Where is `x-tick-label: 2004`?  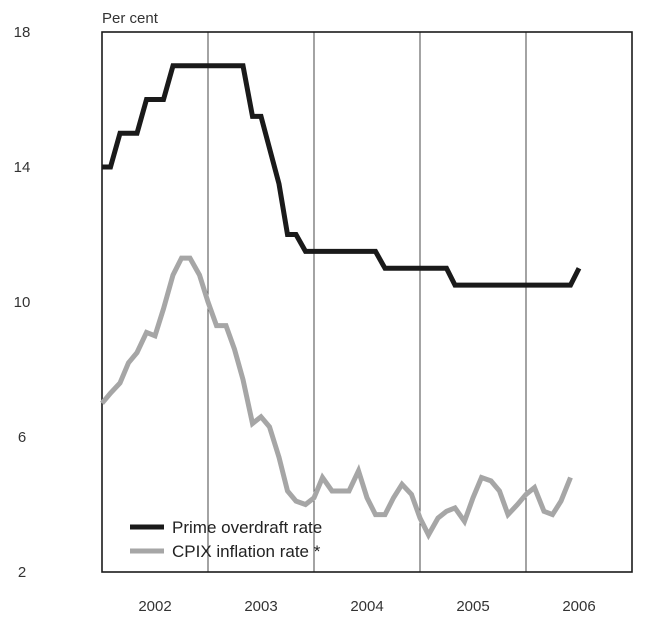 x-tick-label: 2004 is located at coordinates (366, 606).